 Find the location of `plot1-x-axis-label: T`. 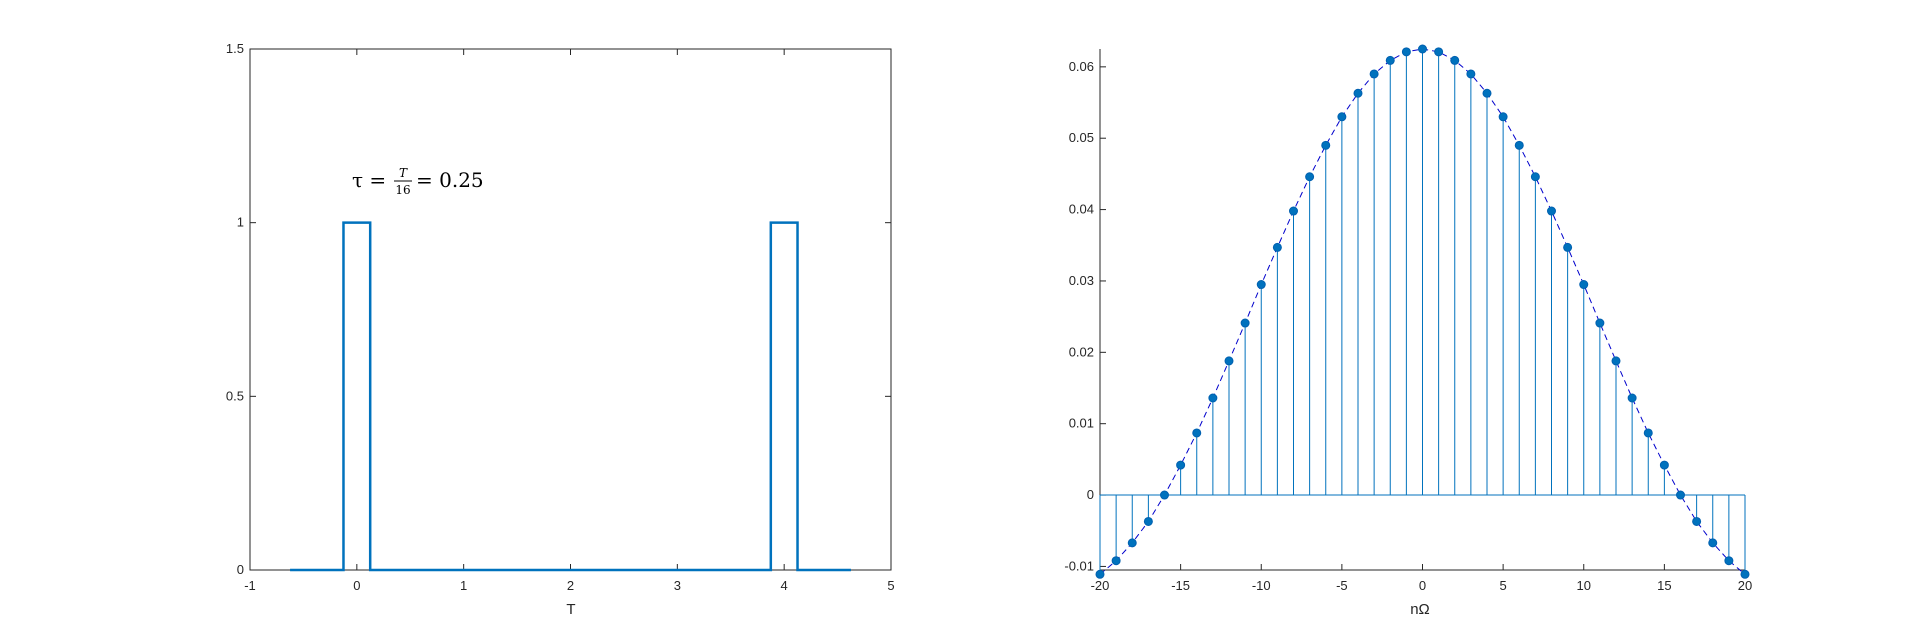

plot1-x-axis-label: T is located at coordinates (570, 609).